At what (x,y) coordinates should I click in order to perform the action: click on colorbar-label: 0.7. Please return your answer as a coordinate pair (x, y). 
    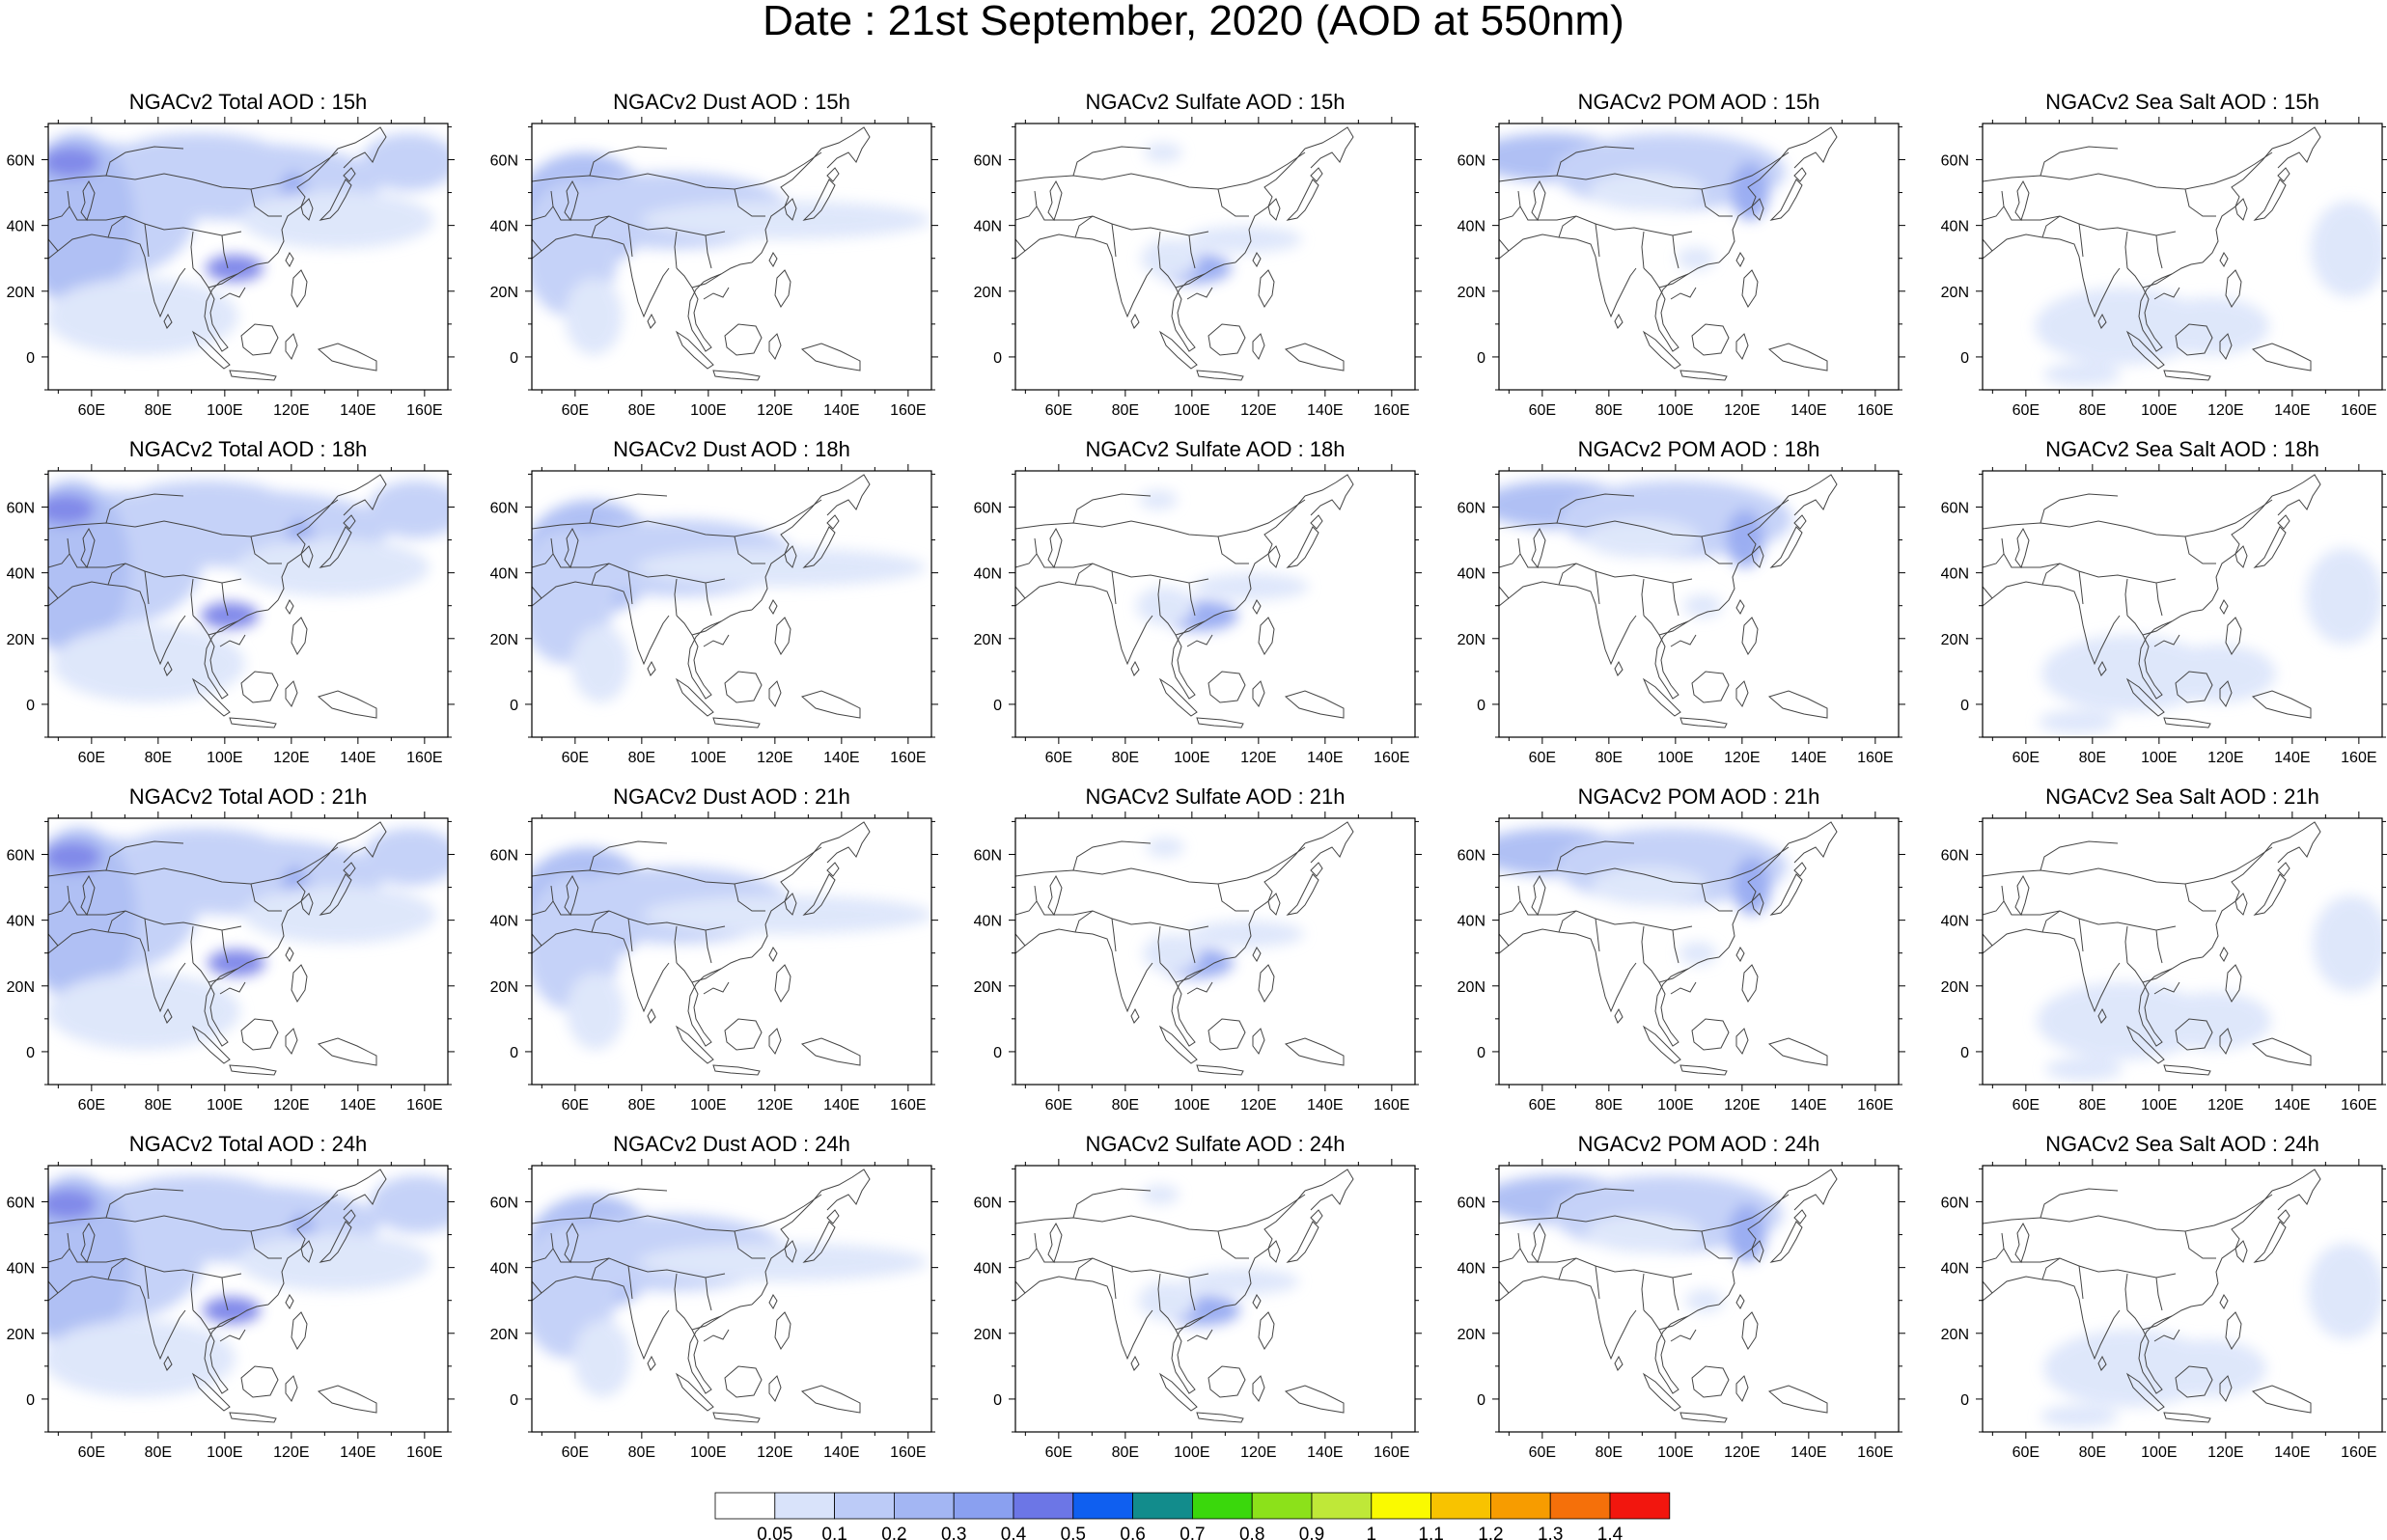
    Looking at the image, I should click on (1192, 1532).